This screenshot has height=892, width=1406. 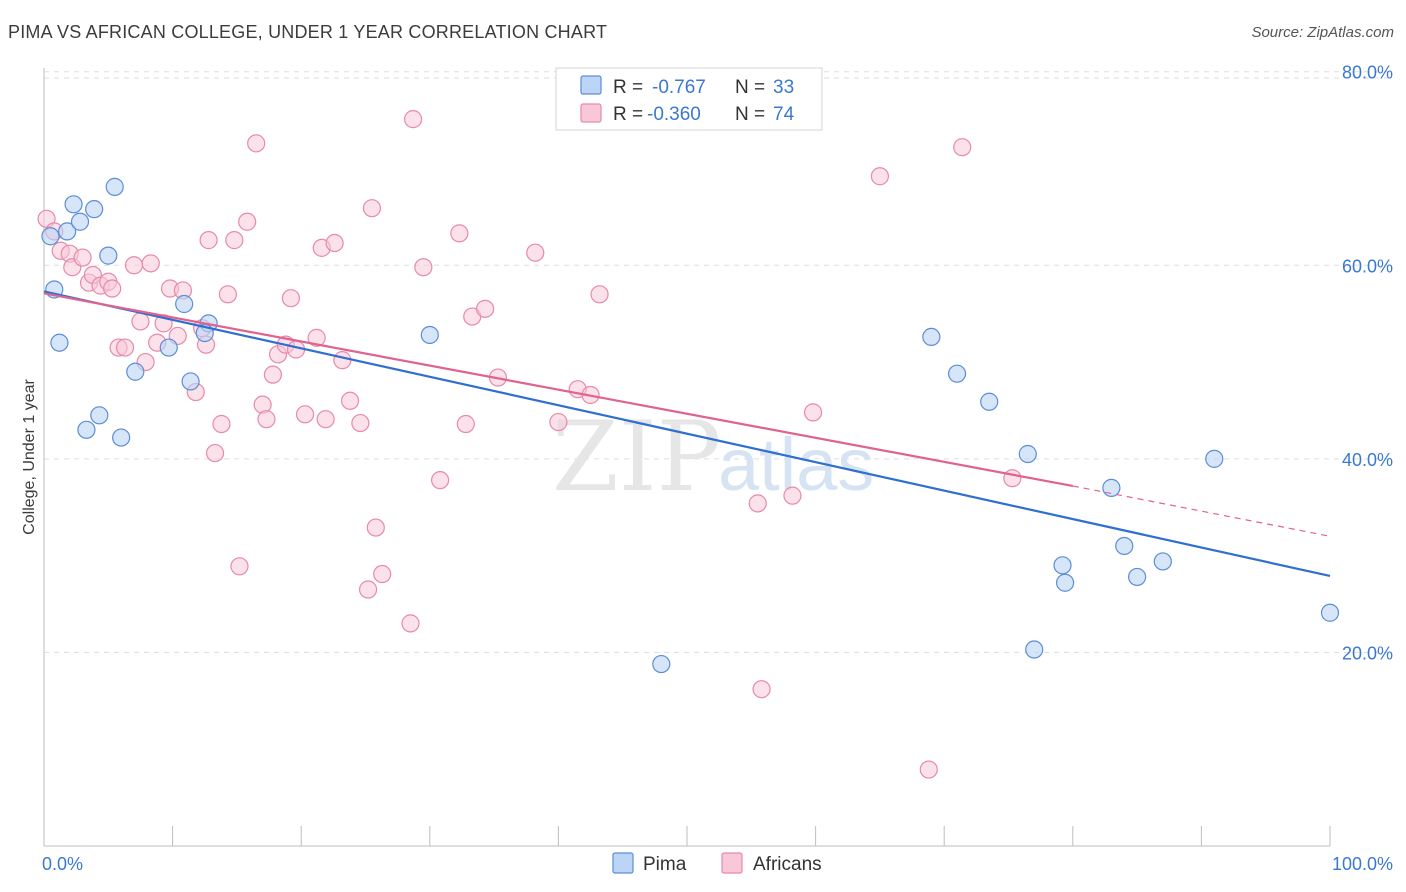 What do you see at coordinates (636, 457) in the screenshot?
I see `watermark-zip: ZIP` at bounding box center [636, 457].